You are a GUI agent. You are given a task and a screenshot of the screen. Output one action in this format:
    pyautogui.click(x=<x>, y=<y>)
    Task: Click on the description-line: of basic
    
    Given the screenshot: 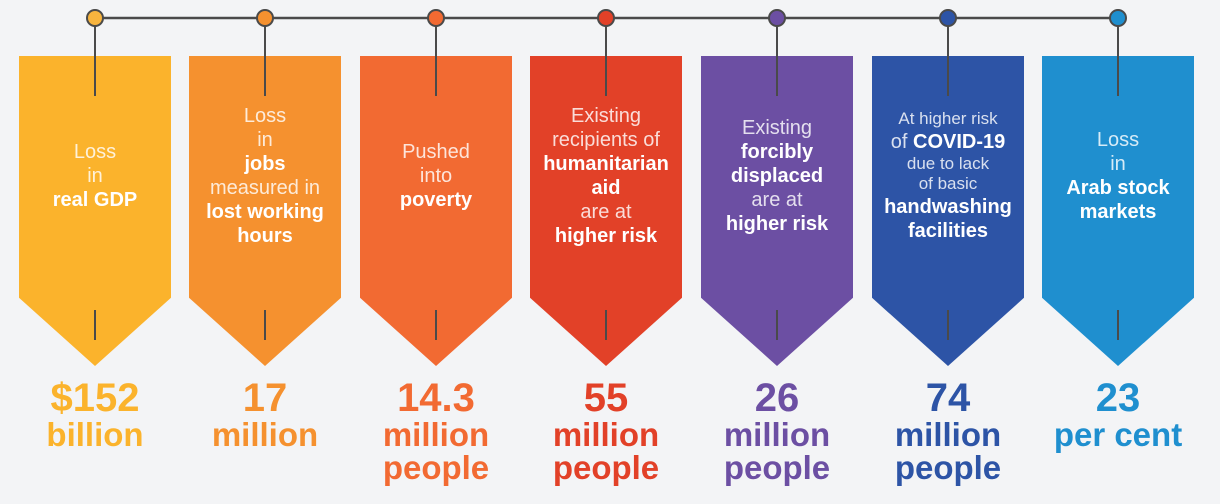 What is the action you would take?
    pyautogui.click(x=948, y=184)
    